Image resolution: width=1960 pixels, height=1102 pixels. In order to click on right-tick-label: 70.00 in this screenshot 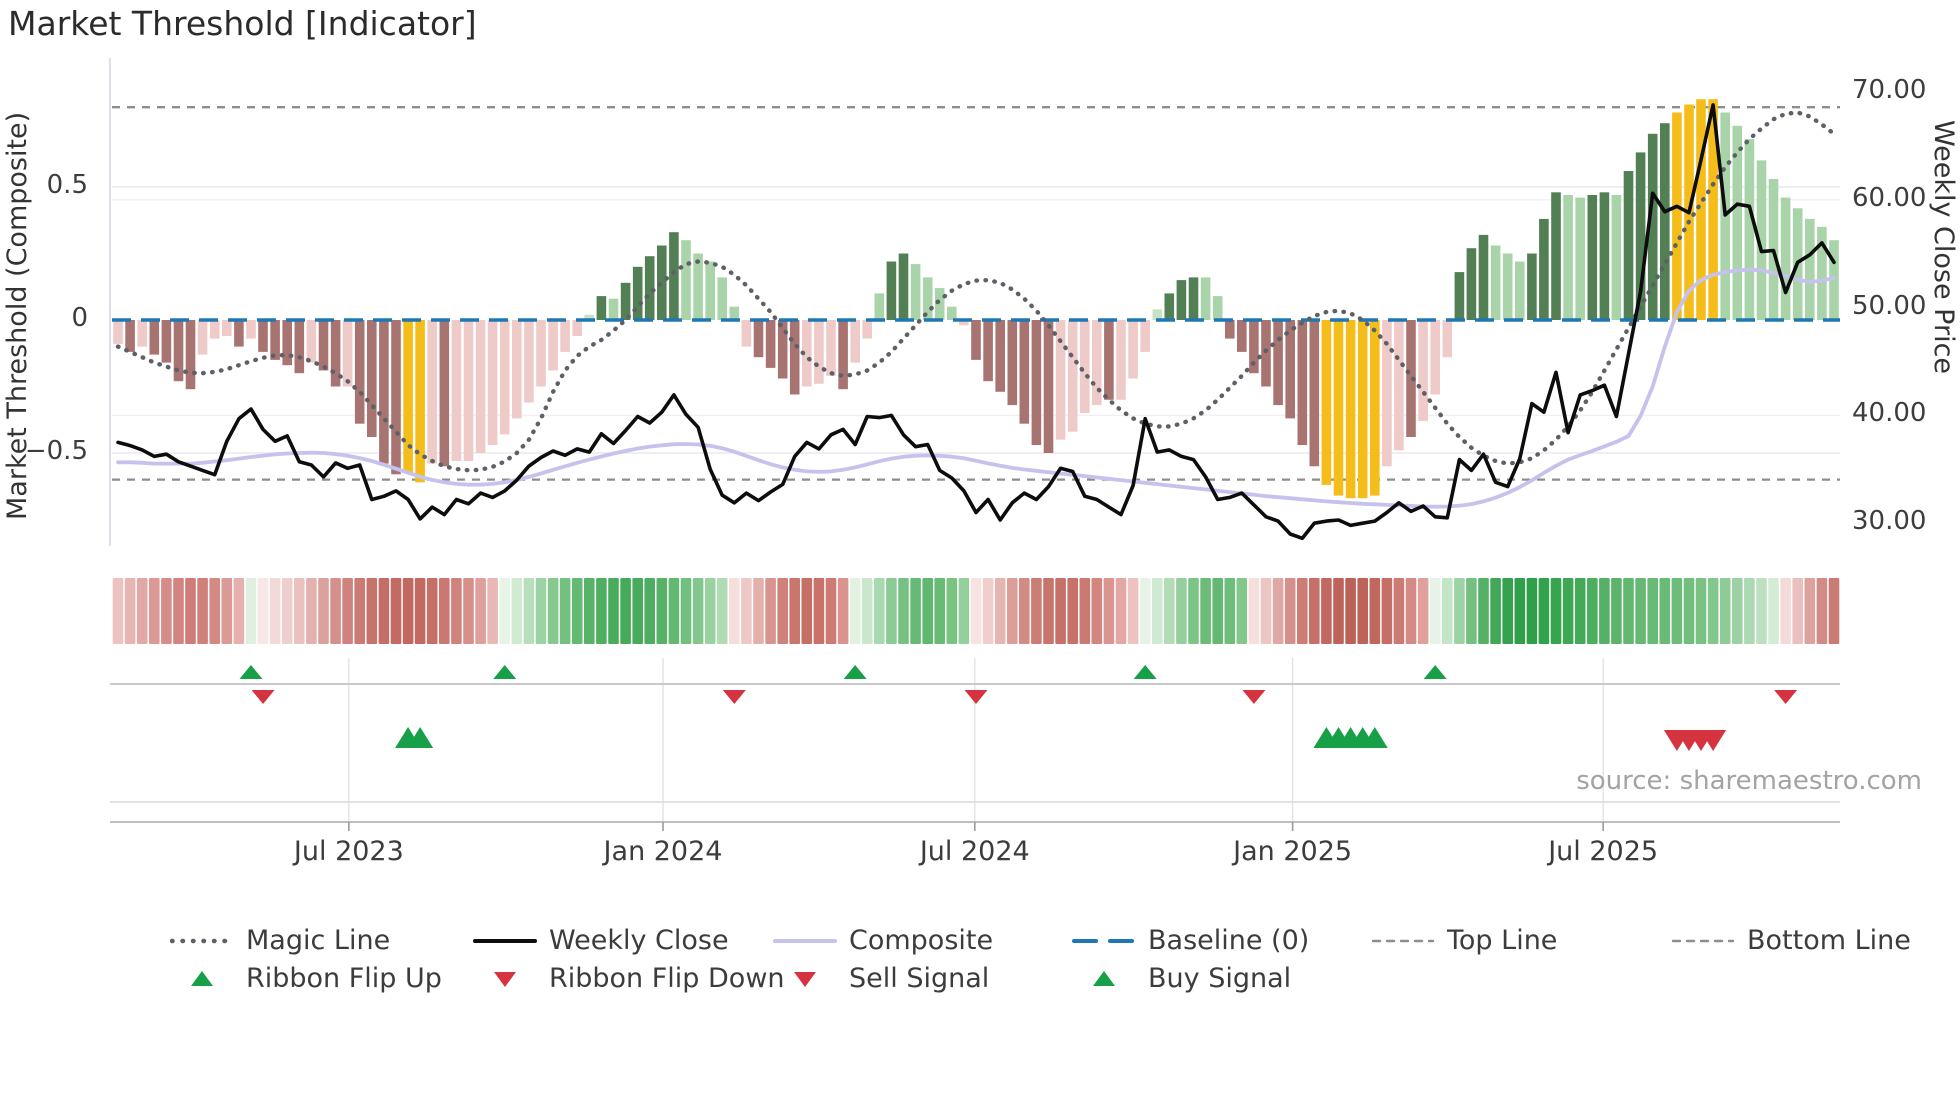, I will do `click(1889, 90)`.